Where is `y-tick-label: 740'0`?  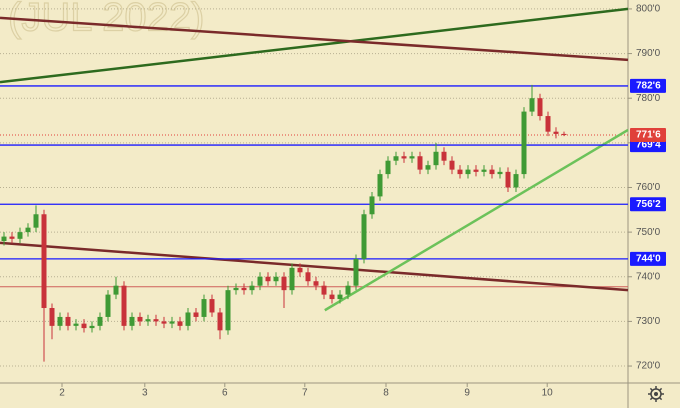 y-tick-label: 740'0 is located at coordinates (648, 276).